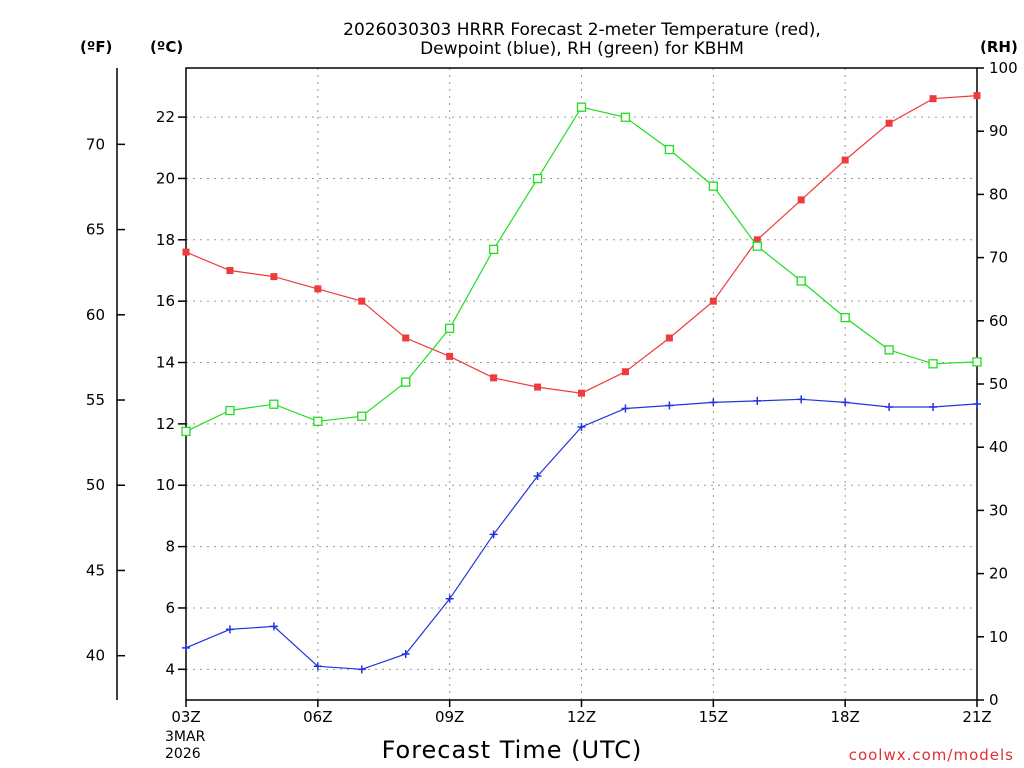  What do you see at coordinates (165, 363) in the screenshot?
I see `celsius-tick-label: 14` at bounding box center [165, 363].